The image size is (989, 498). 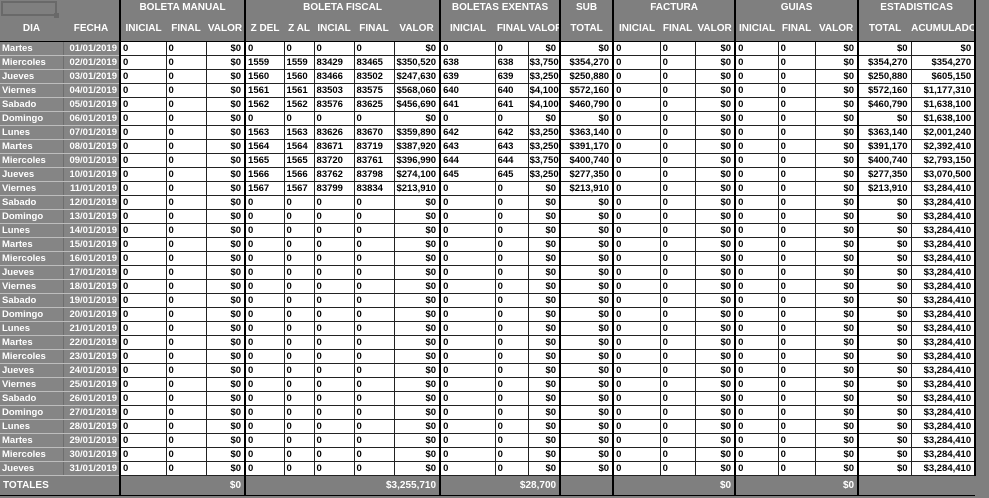 What do you see at coordinates (92, 216) in the screenshot?
I see `fecha-cell: 13/01/2019` at bounding box center [92, 216].